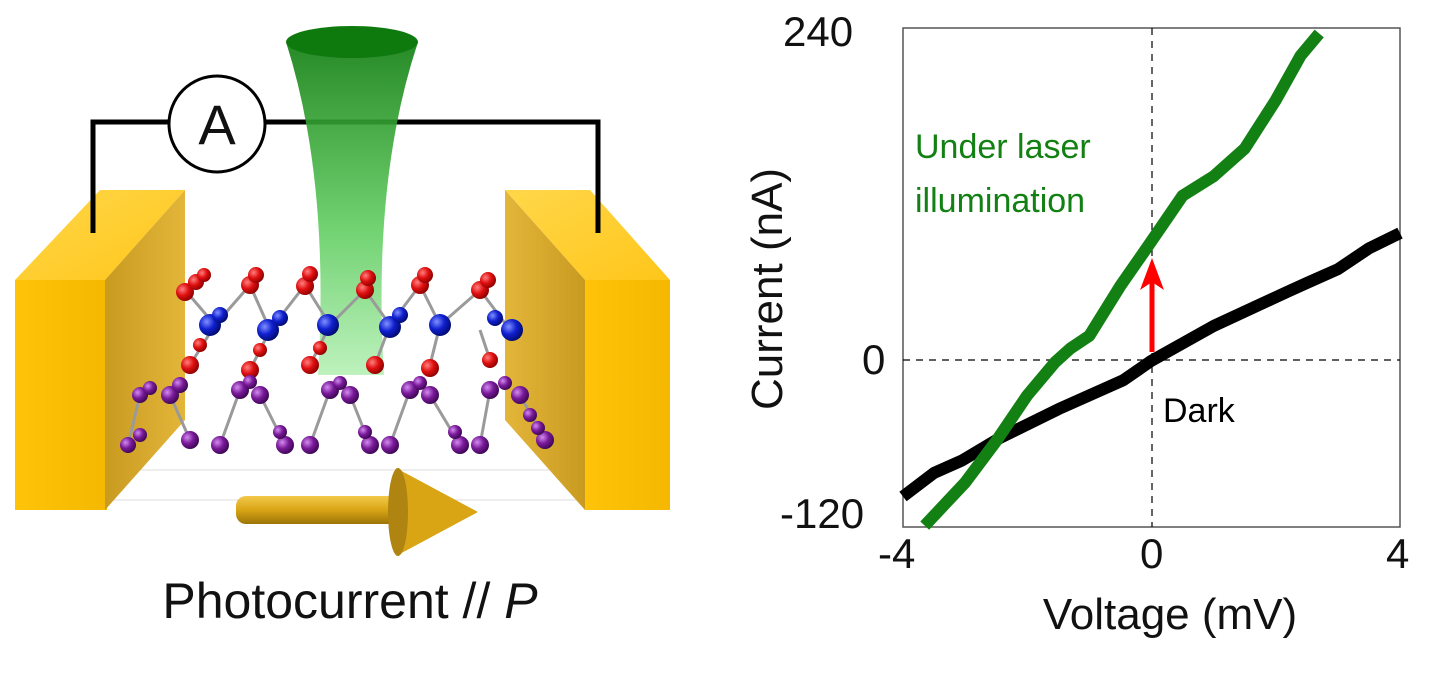 The image size is (1440, 673). I want to click on y-tick-neg120: -120, so click(822, 513).